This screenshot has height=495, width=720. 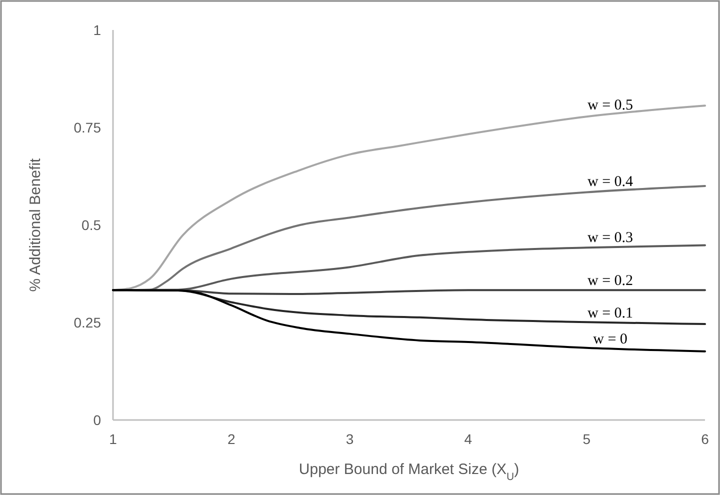 What do you see at coordinates (705, 439) in the screenshot?
I see `x-tick-label: 6` at bounding box center [705, 439].